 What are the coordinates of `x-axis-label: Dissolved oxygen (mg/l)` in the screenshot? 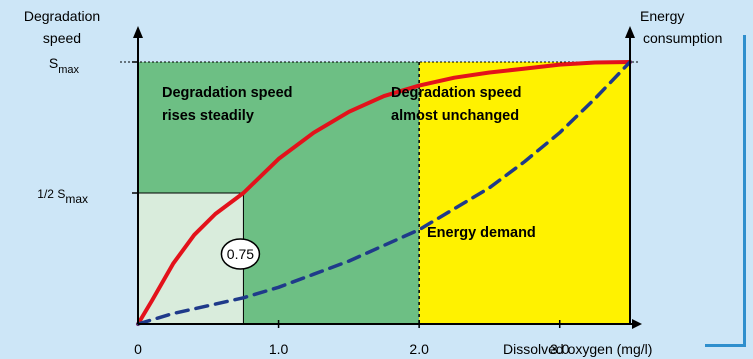 It's located at (577, 349).